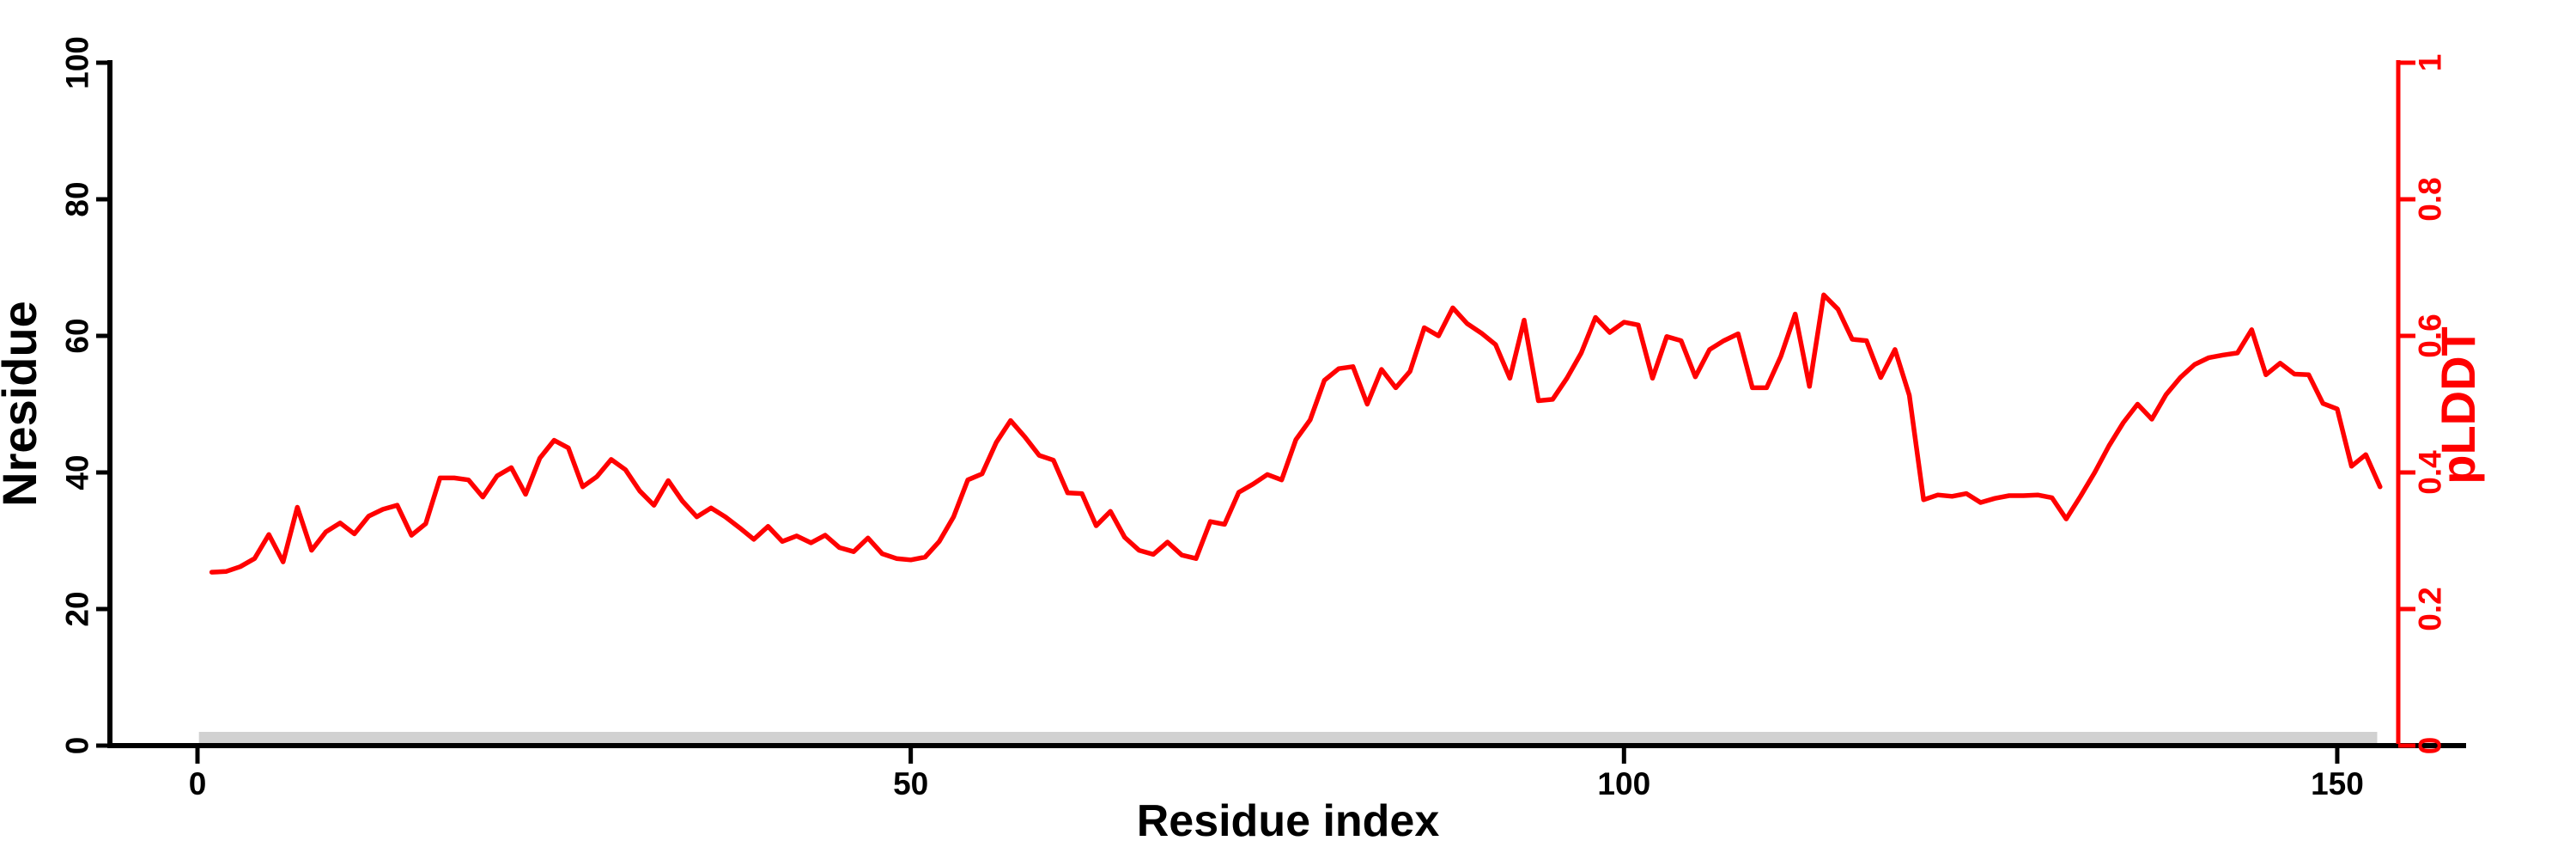  Describe the element at coordinates (2338, 783) in the screenshot. I see `x-tick-label: 150` at that location.